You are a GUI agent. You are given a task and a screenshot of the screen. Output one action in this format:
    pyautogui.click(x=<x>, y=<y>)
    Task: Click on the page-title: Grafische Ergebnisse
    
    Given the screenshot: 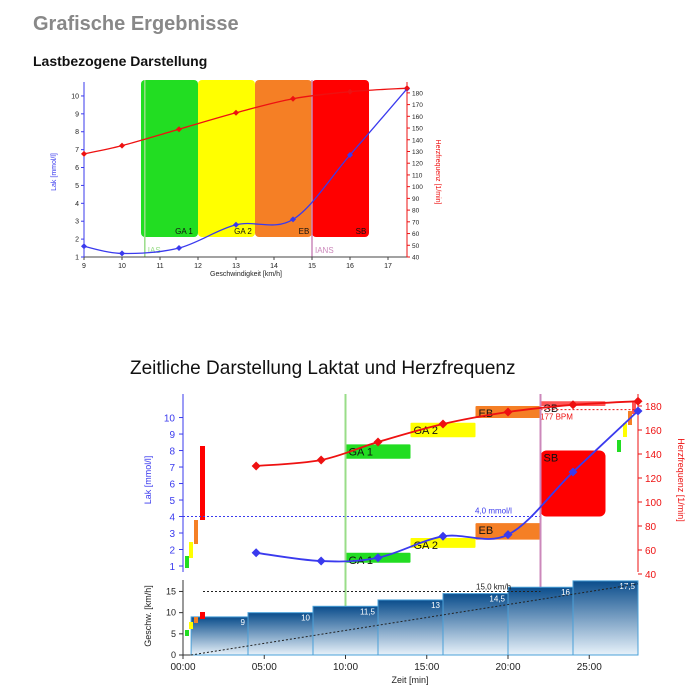 What is the action you would take?
    pyautogui.click(x=136, y=24)
    